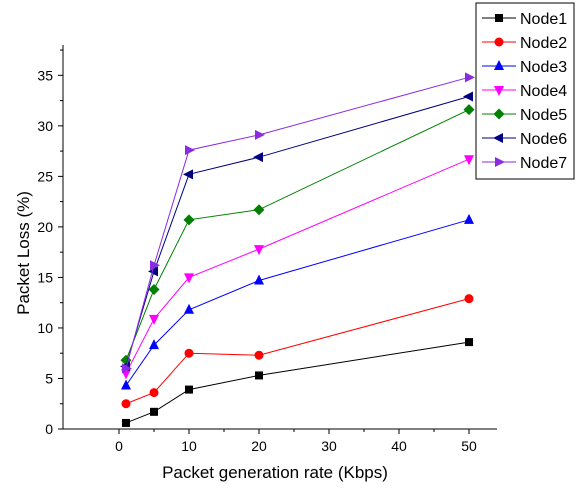 The width and height of the screenshot is (577, 488). What do you see at coordinates (45, 126) in the screenshot?
I see `y-tick-label: 30` at bounding box center [45, 126].